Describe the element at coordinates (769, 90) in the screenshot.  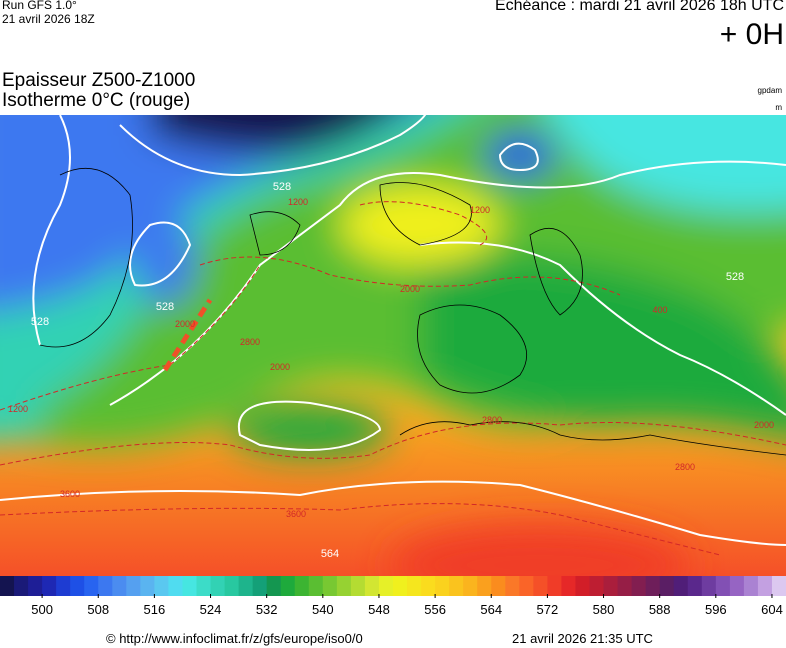
I see `unit-thickness: gpdam` at that location.